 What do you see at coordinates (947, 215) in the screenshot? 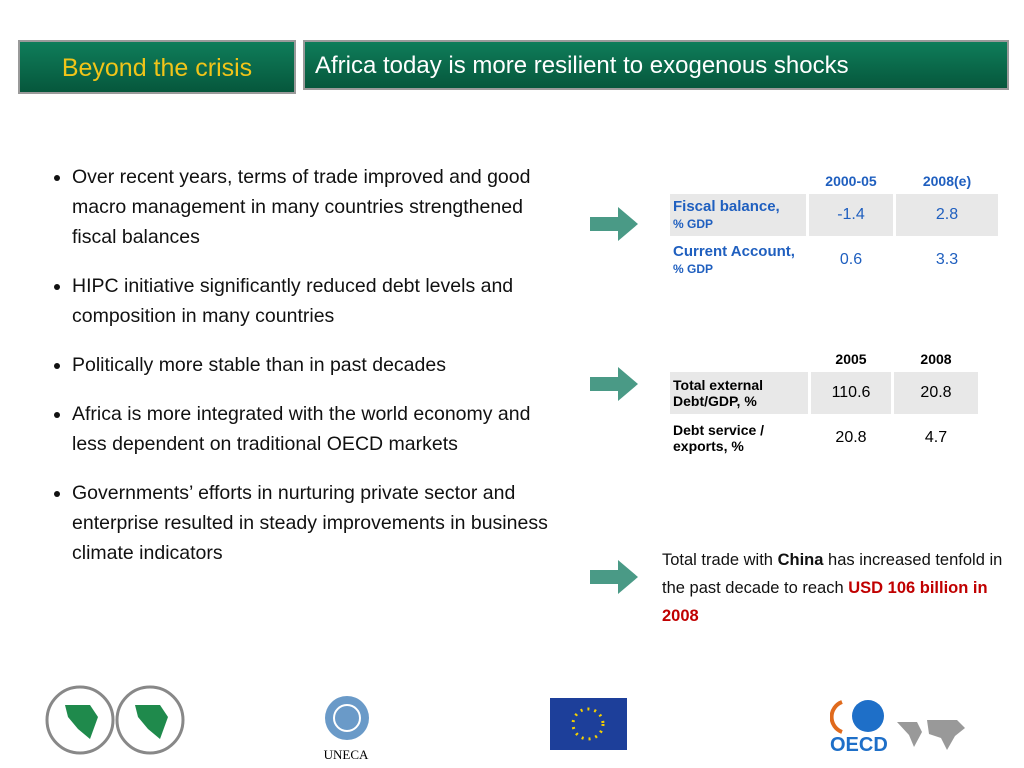
I see `cell: 2.8` at bounding box center [947, 215].